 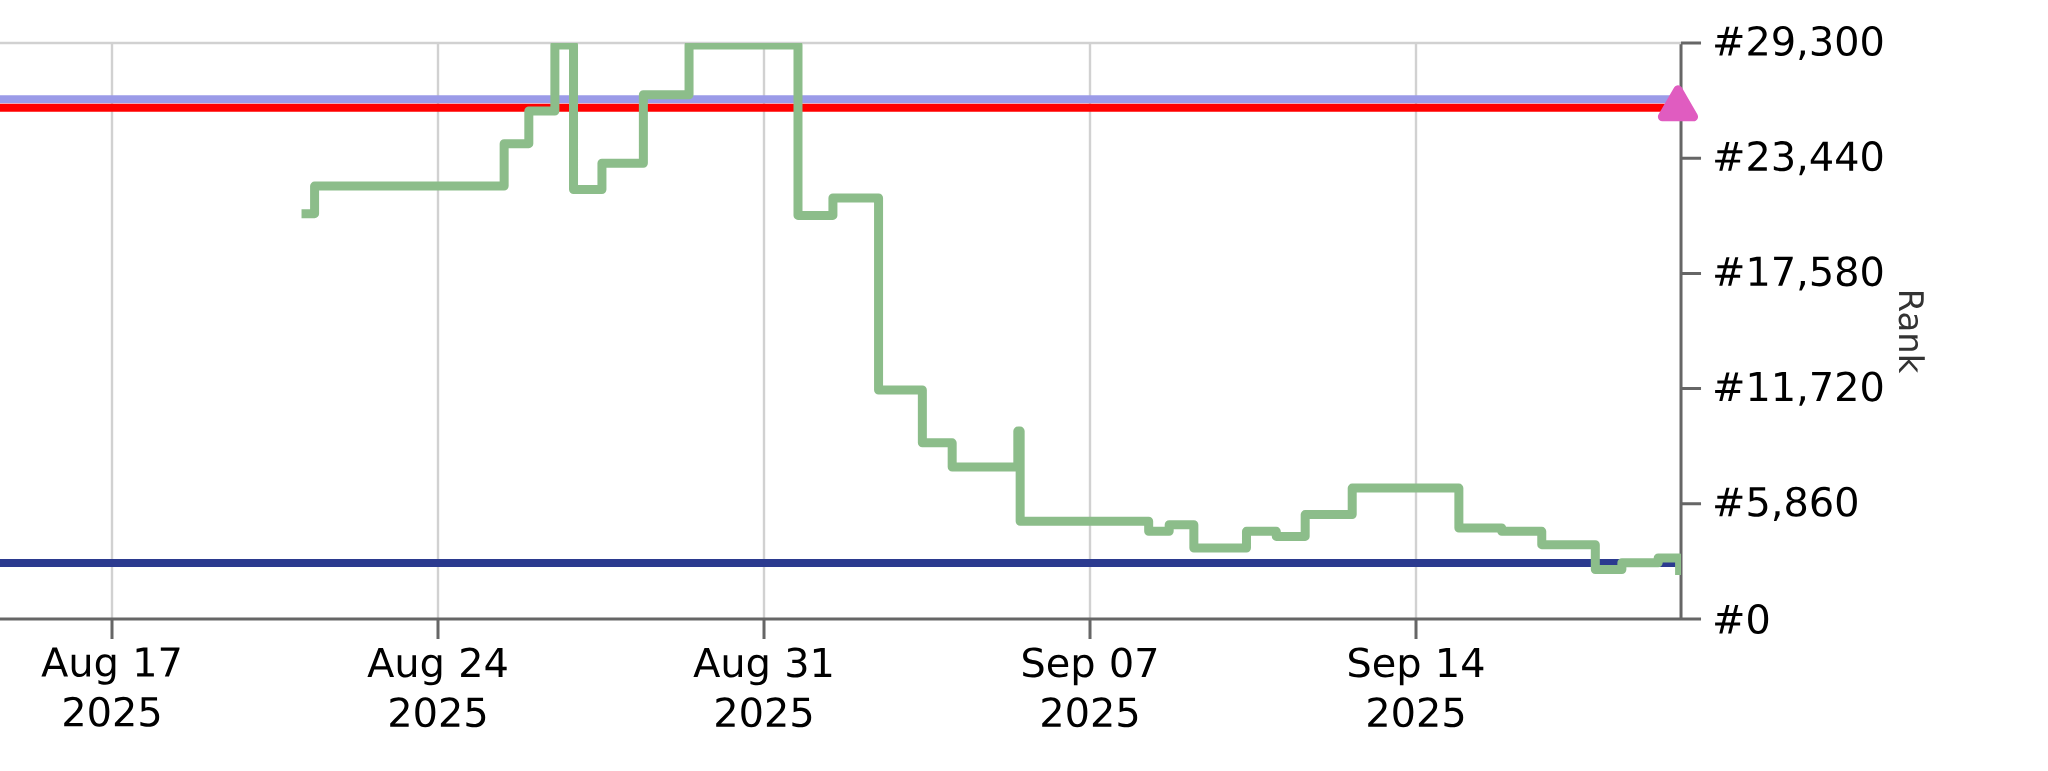 What do you see at coordinates (110, 687) in the screenshot?
I see `x-tick-label: Aug 17 2025` at bounding box center [110, 687].